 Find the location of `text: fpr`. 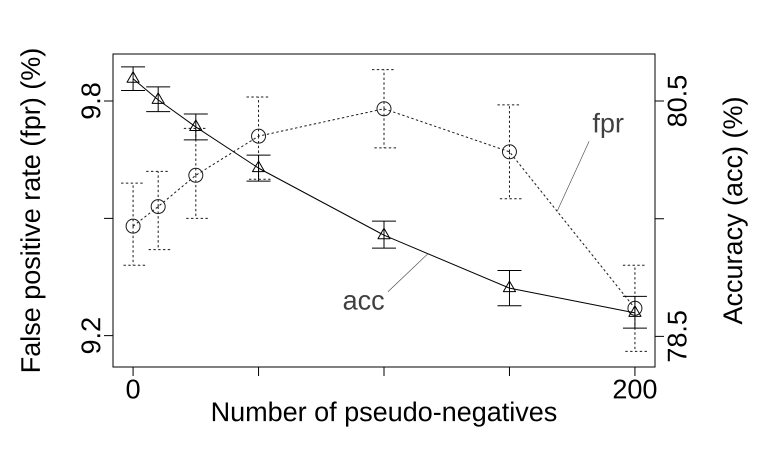

text: fpr is located at coordinates (608, 125).